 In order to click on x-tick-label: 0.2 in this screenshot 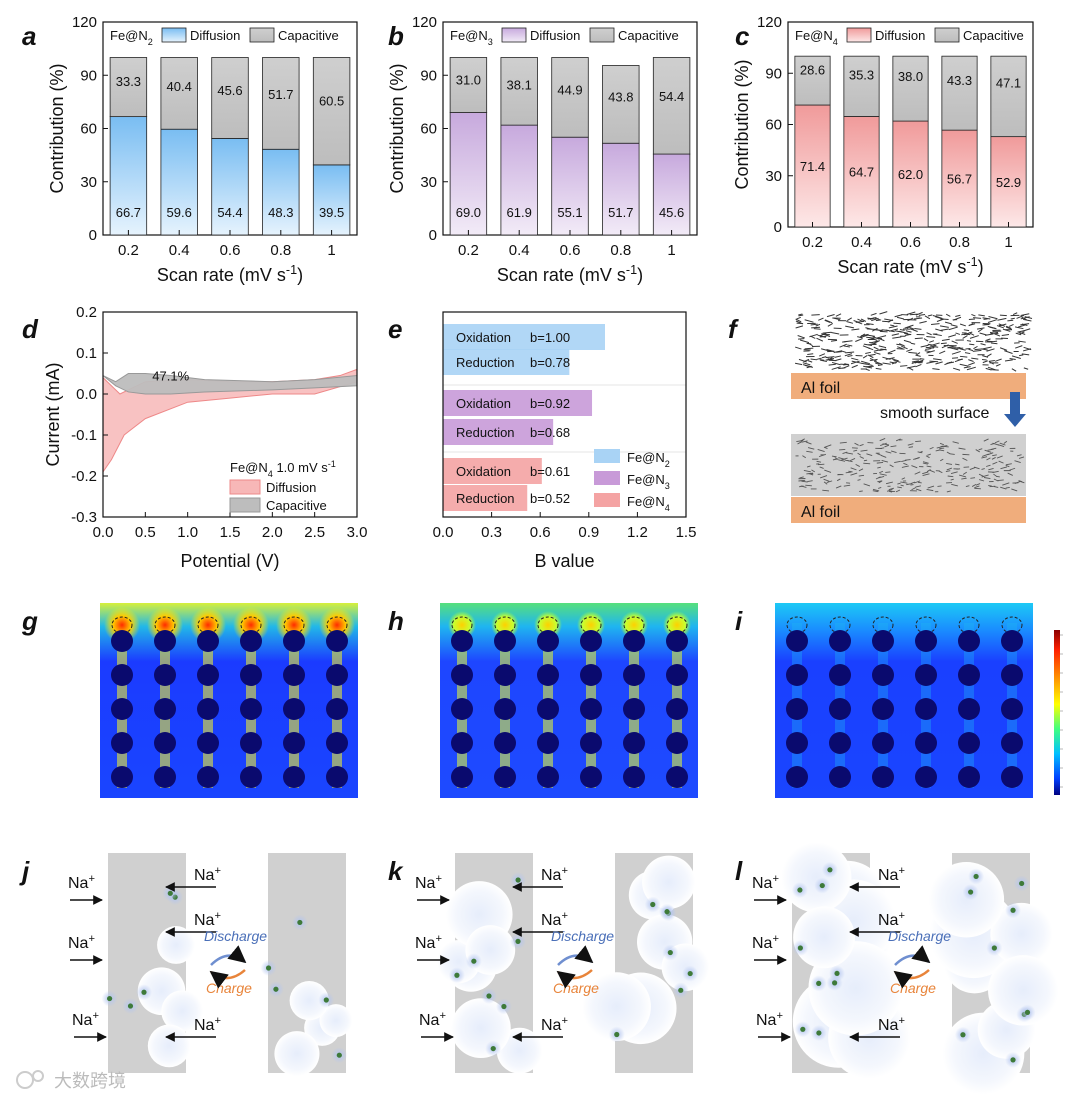, I will do `click(812, 242)`.